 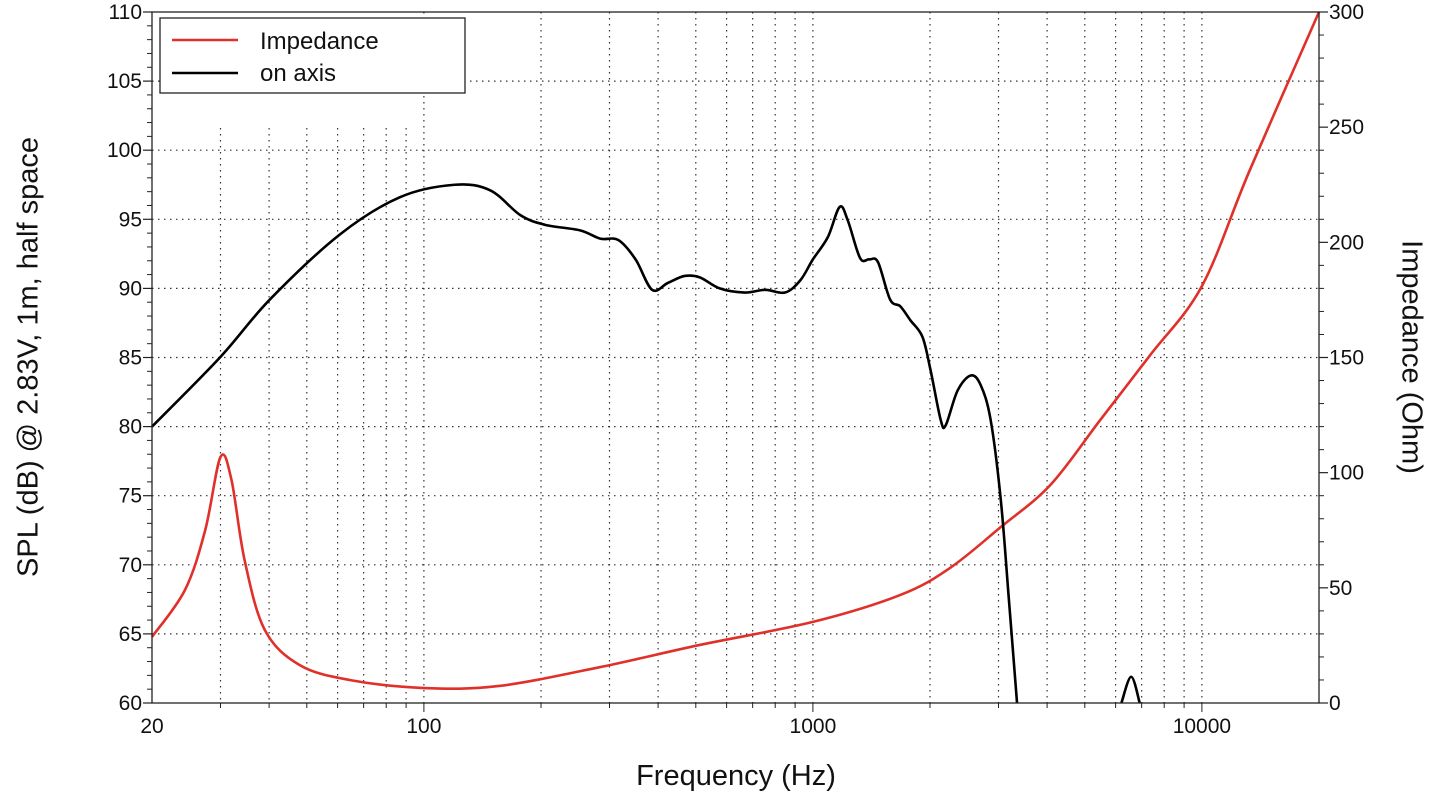 I want to click on y-tick-label: 60, so click(x=130, y=703).